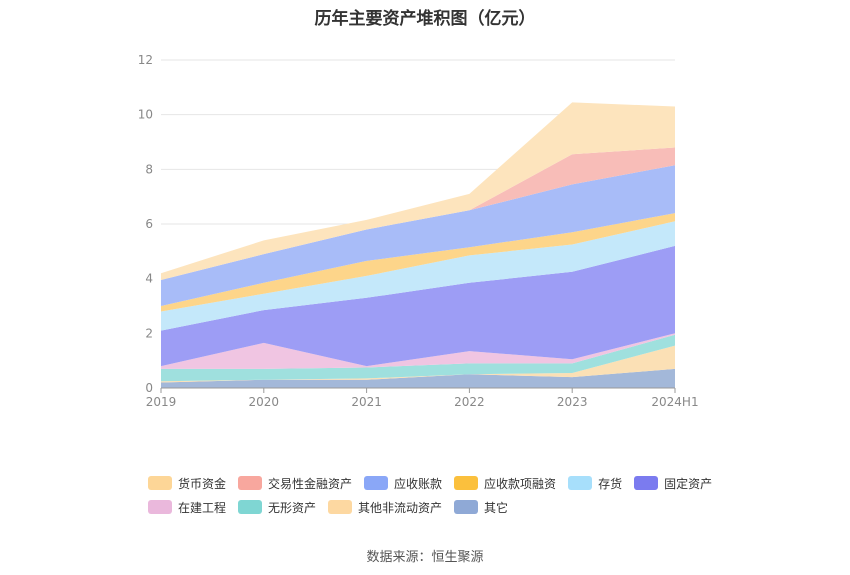  I want to click on legend-label: 其它, so click(496, 507).